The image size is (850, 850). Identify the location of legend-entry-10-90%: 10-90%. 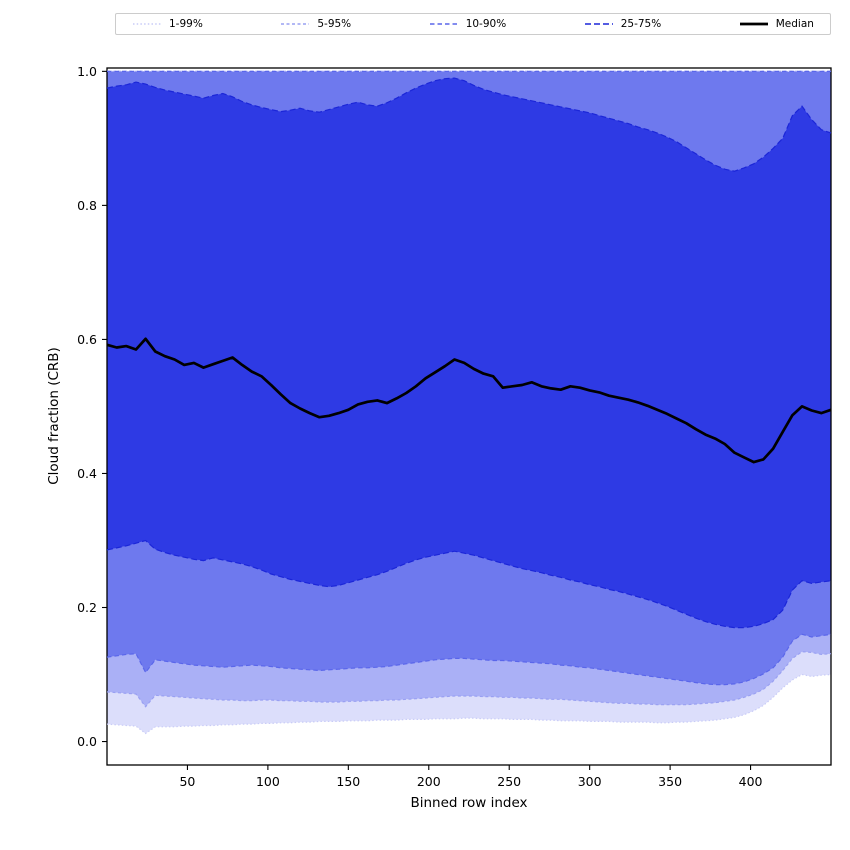
(468, 24).